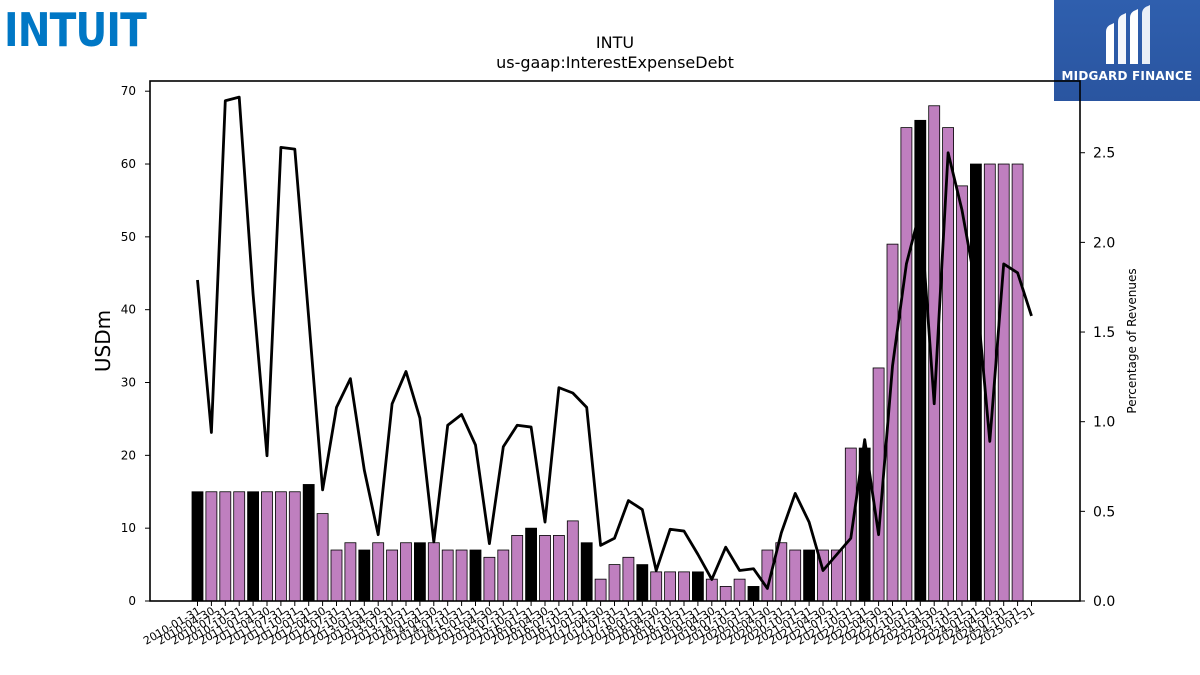 The height and width of the screenshot is (675, 1200). Describe the element at coordinates (128, 91) in the screenshot. I see `y-tick-label: 70` at that location.